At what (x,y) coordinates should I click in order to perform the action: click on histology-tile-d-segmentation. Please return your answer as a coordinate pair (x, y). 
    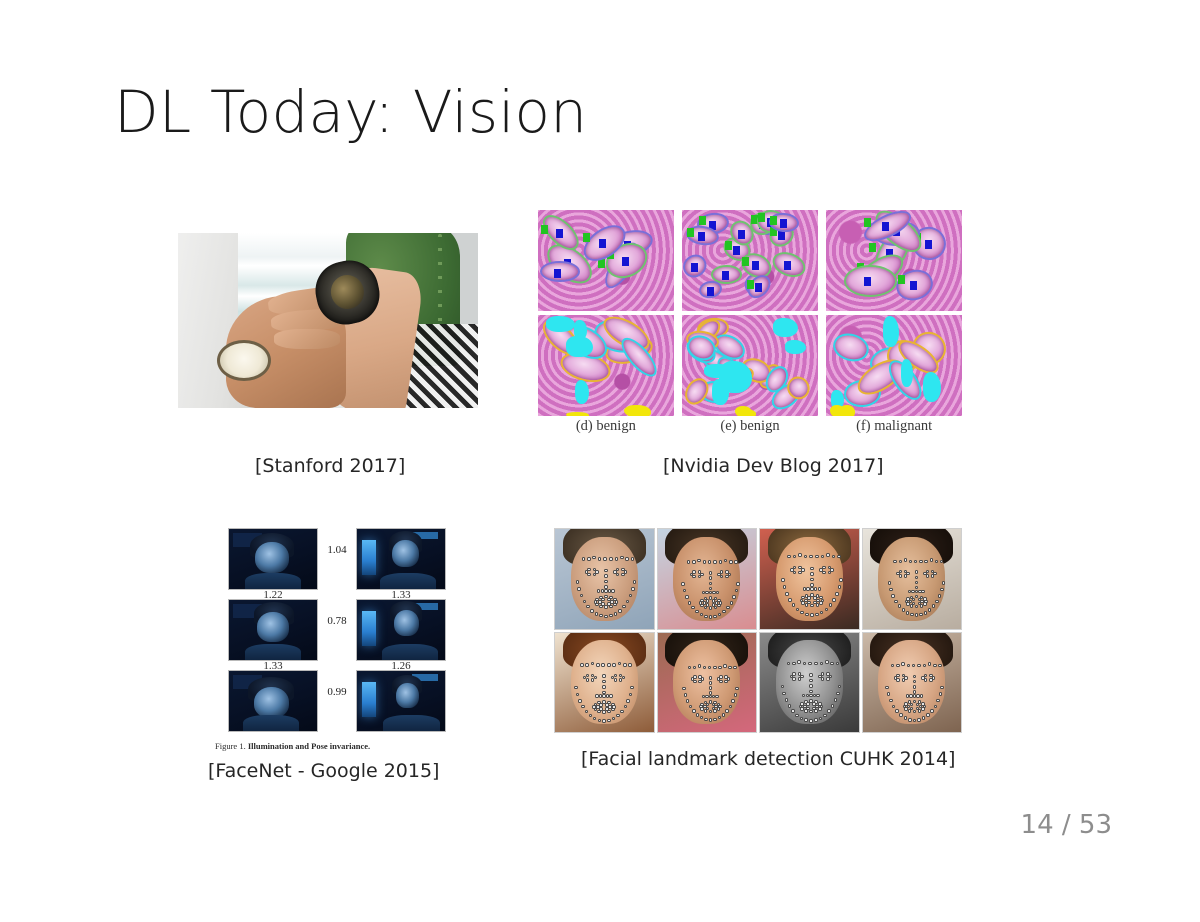
    Looking at the image, I should click on (606, 365).